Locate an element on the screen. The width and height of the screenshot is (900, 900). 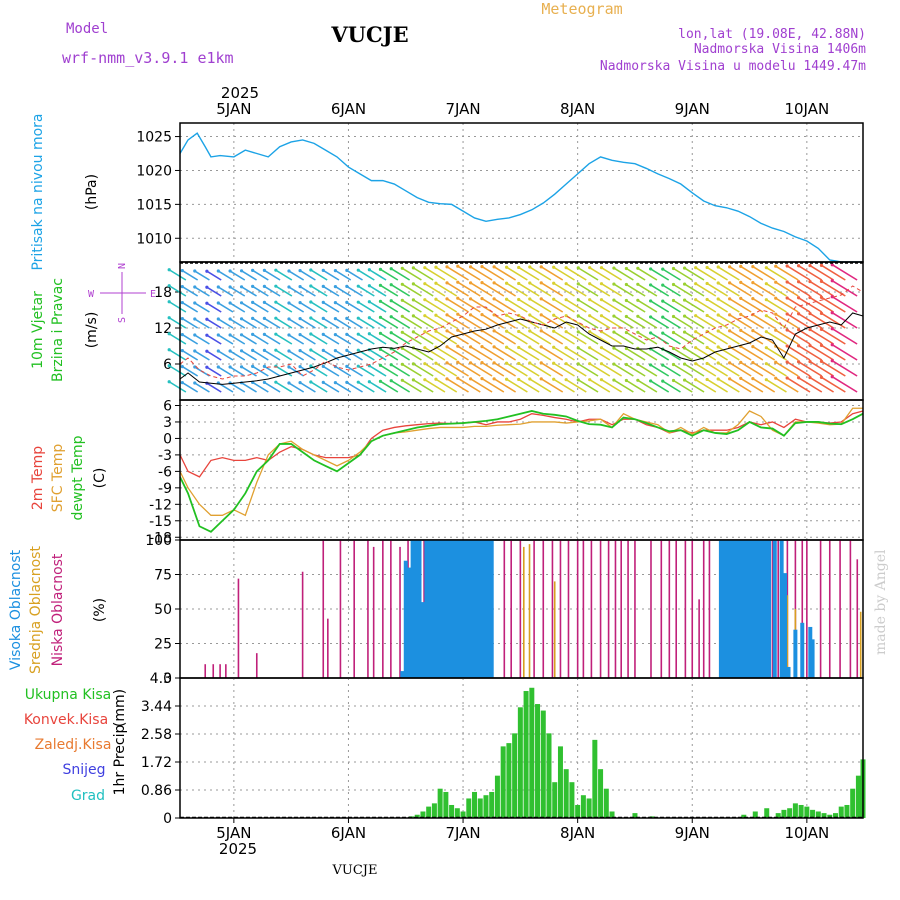
wind-panel: 6 12 18 is located at coordinates (509, 331).